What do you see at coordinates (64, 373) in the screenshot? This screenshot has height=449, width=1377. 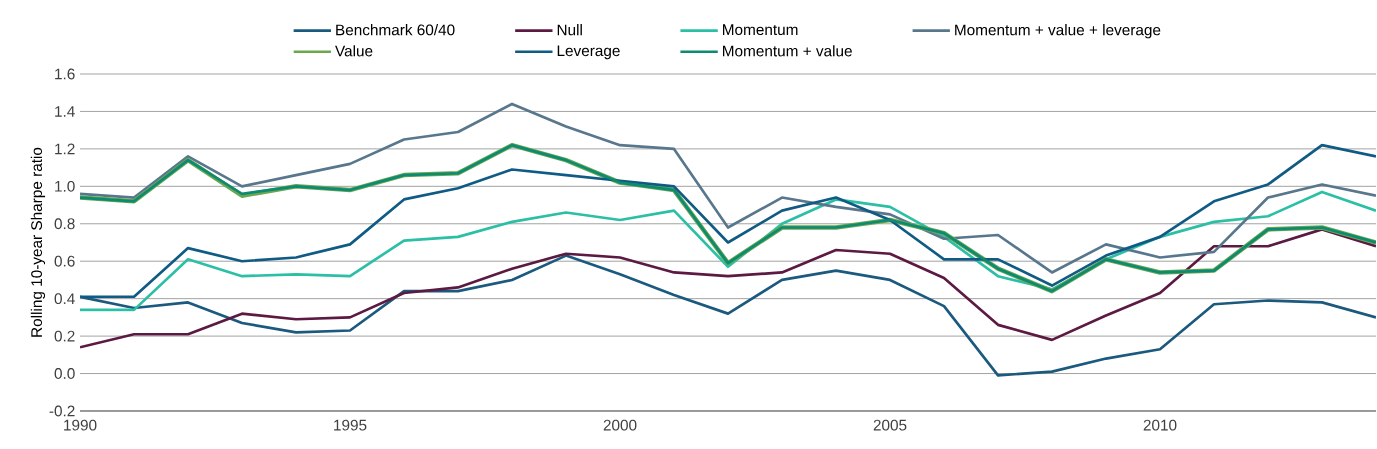 I see `y-tick-label: 0.0` at bounding box center [64, 373].